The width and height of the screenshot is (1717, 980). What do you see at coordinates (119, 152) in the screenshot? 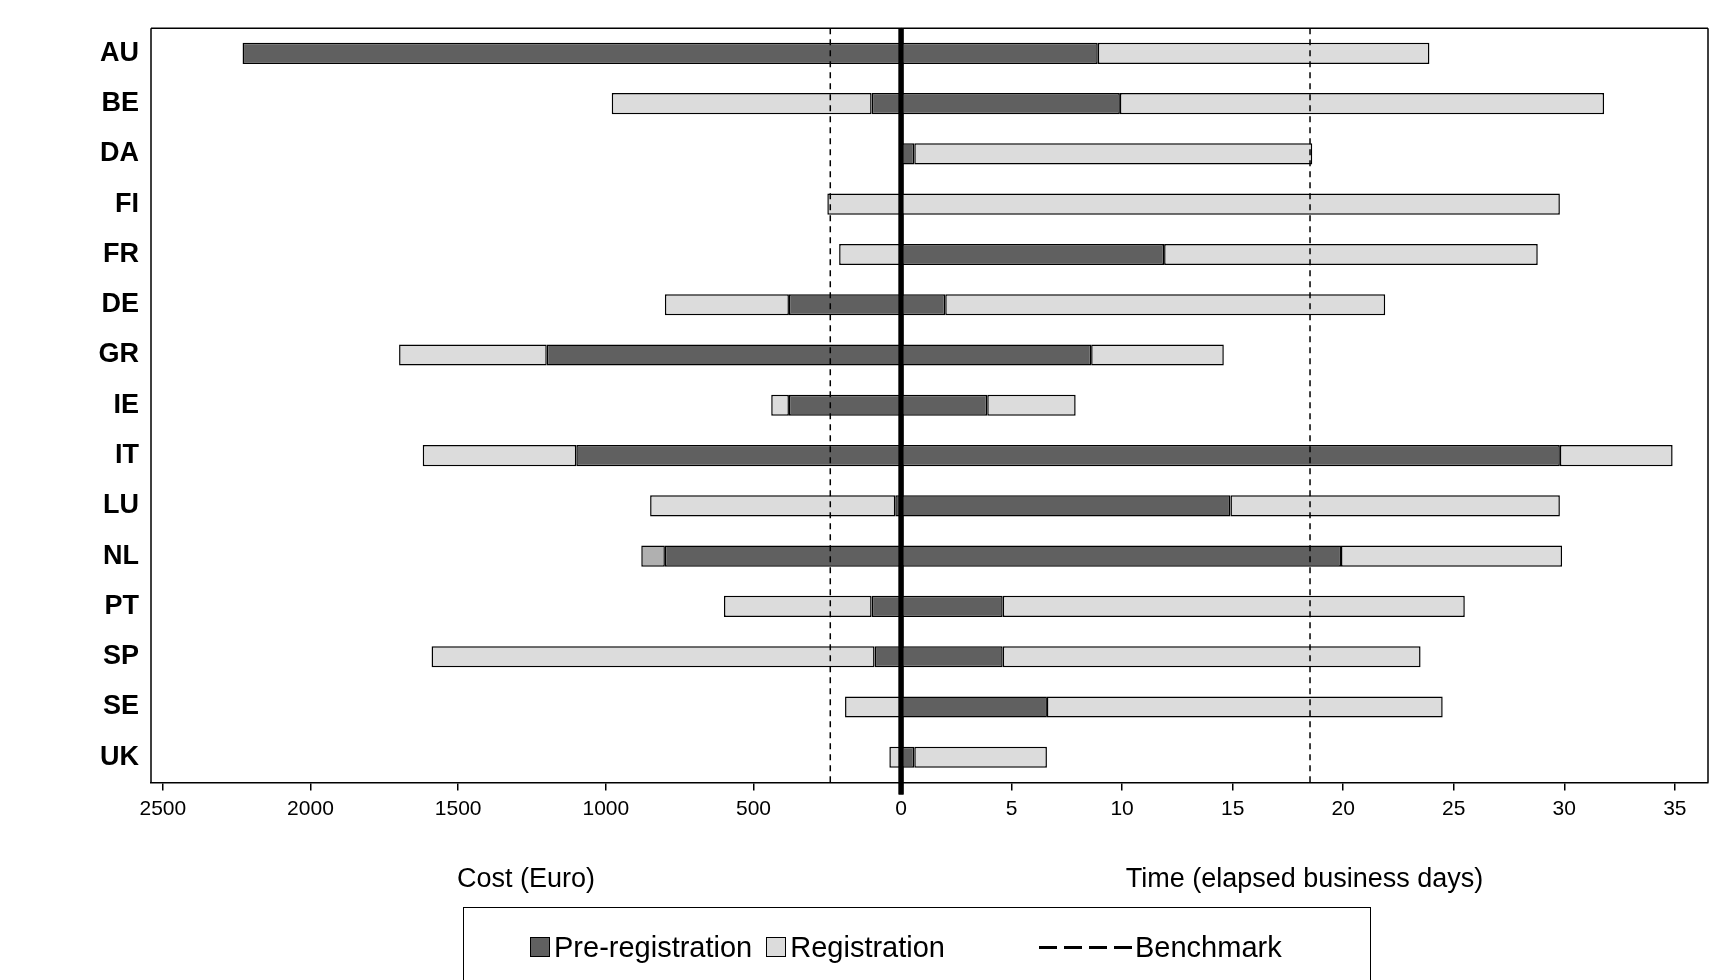
I see `y-tick-label: DA` at bounding box center [119, 152].